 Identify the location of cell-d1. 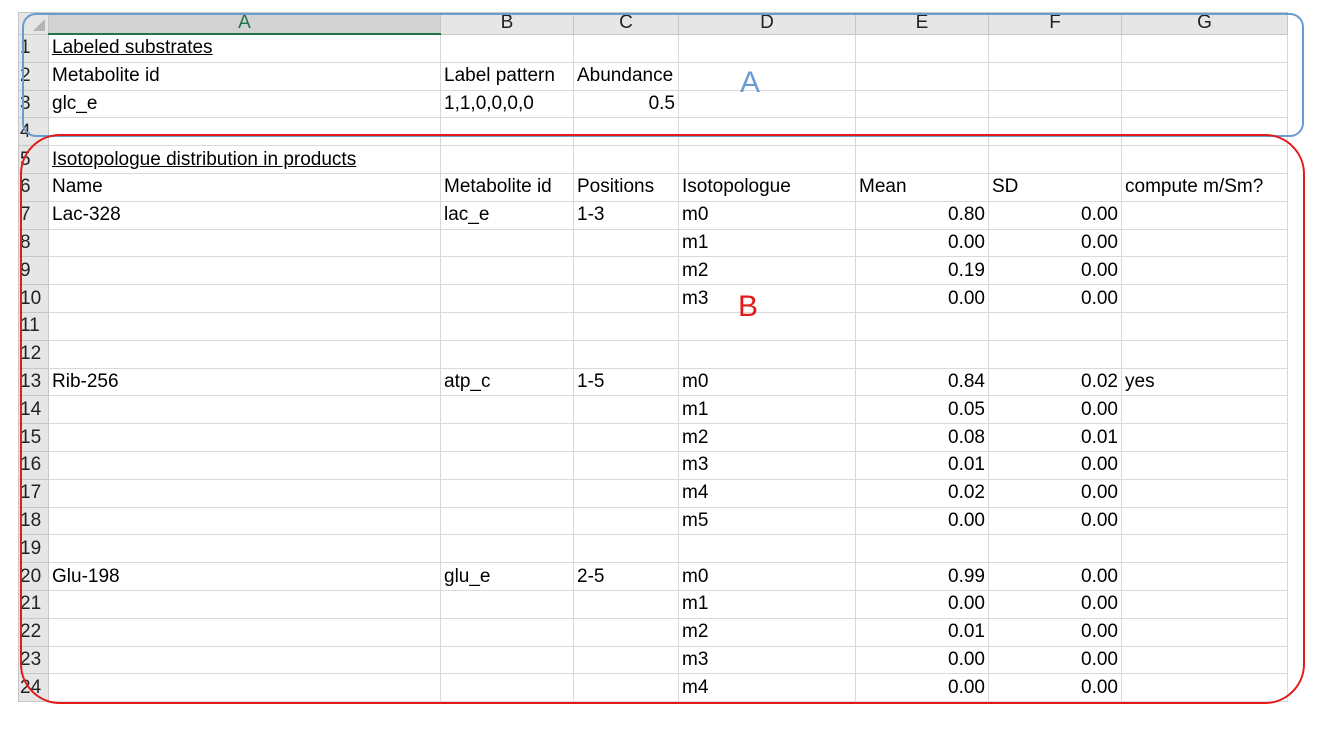
(767, 48).